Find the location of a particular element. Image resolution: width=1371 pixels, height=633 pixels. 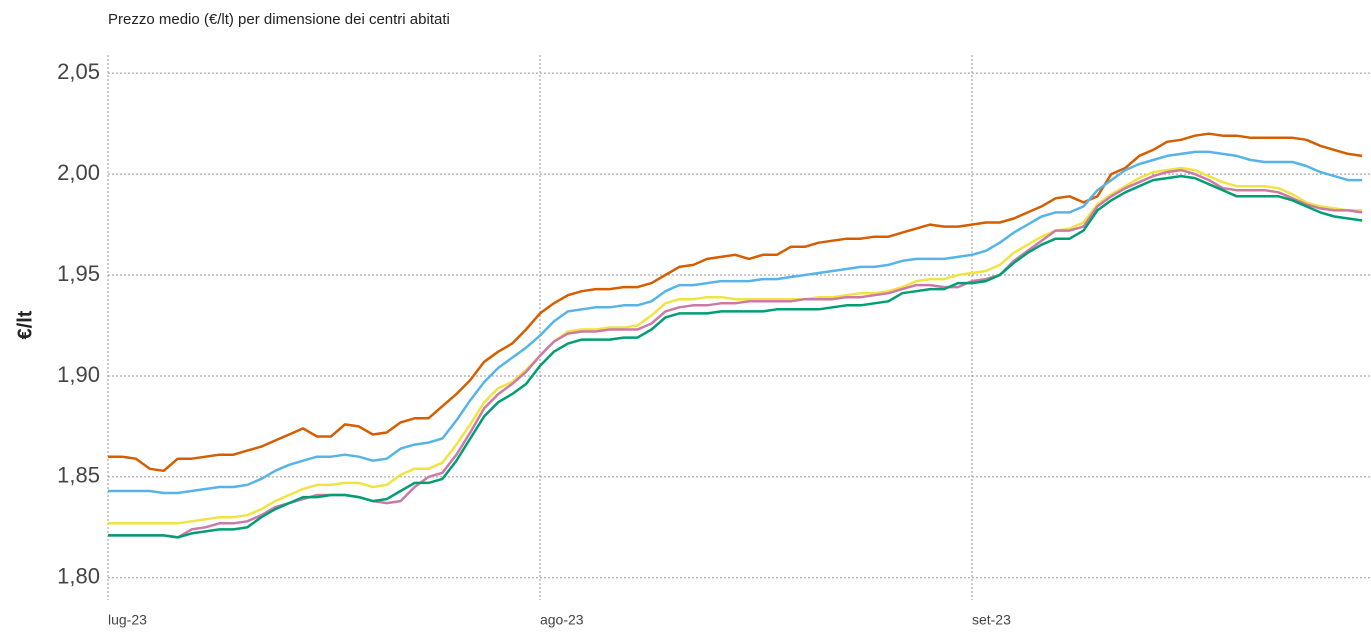

y-tick-label: 2,05 is located at coordinates (78, 71).